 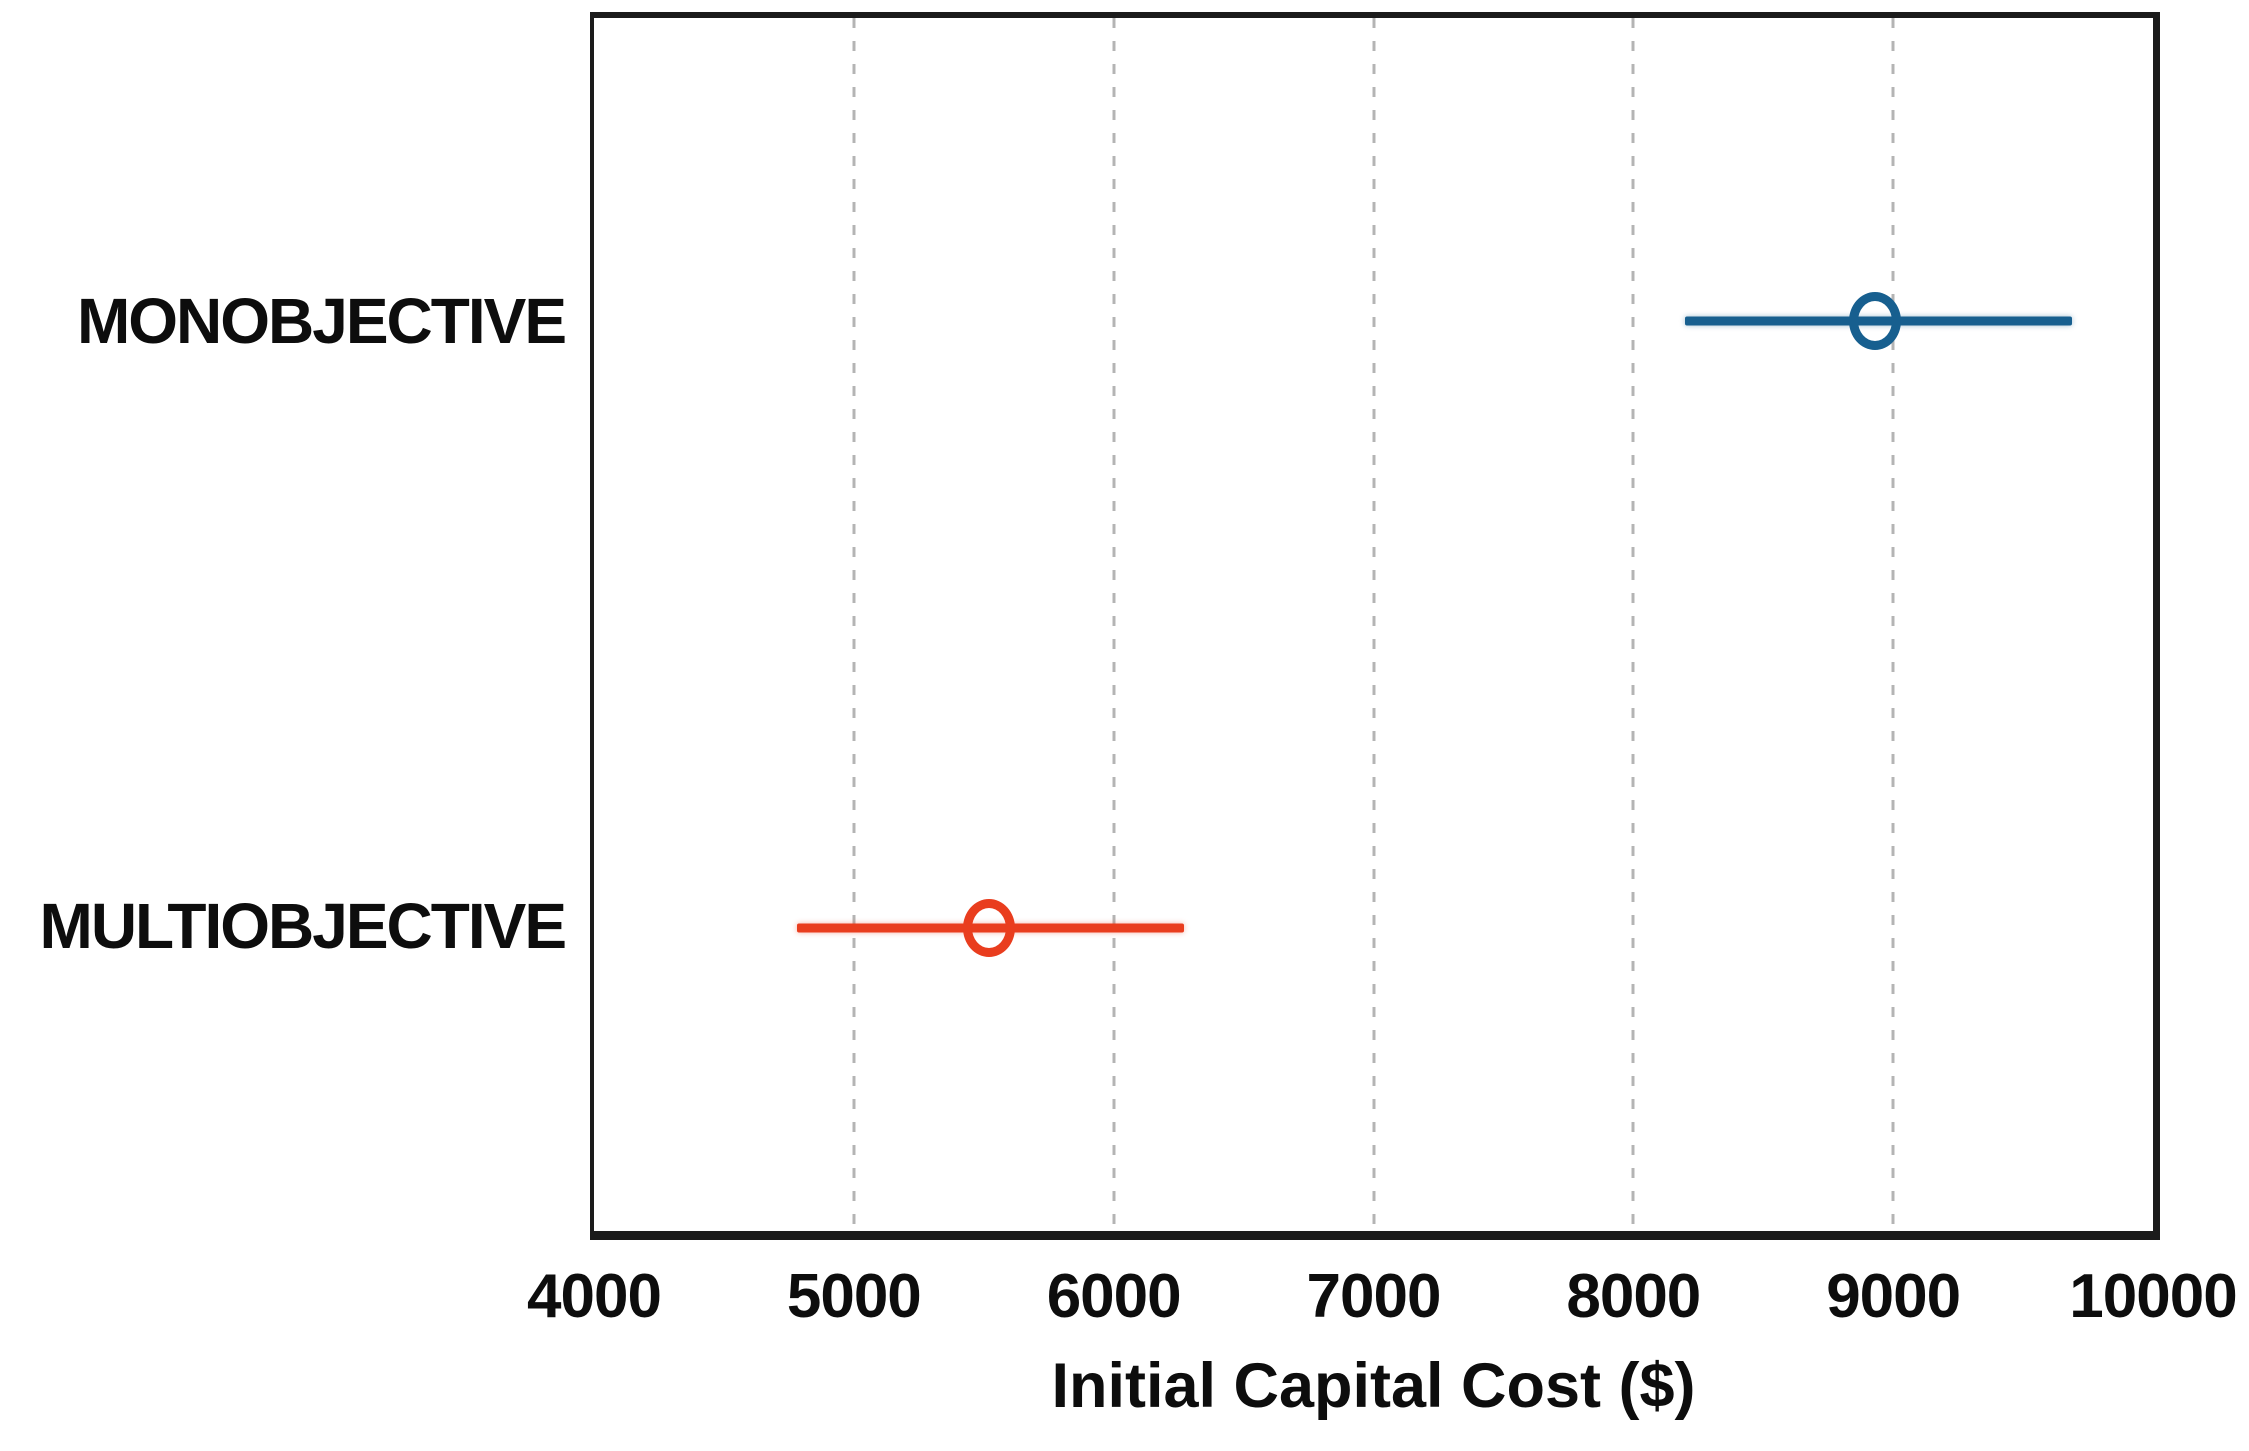 I want to click on x-tick-layer: 4000 5000 6000 7000 8000 9000 10000, so click(x=1382, y=1297).